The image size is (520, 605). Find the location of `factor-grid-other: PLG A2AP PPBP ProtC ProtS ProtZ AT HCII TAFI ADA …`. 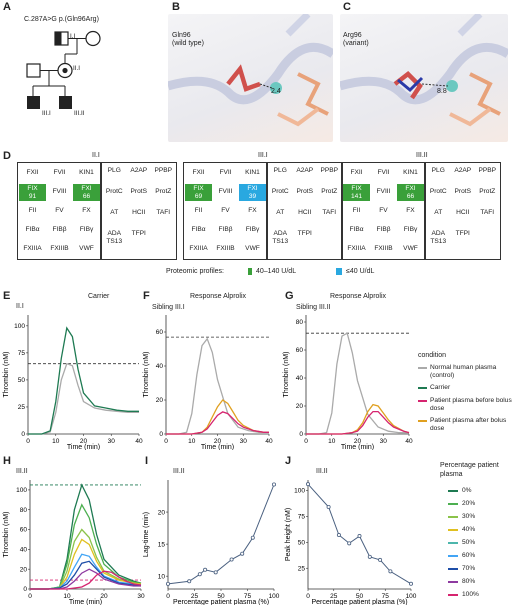

factor-grid-other: PLG A2AP PPBP ProtC ProtS ProtZ AT HCII TAFI ADA … is located at coordinates (305, 211).